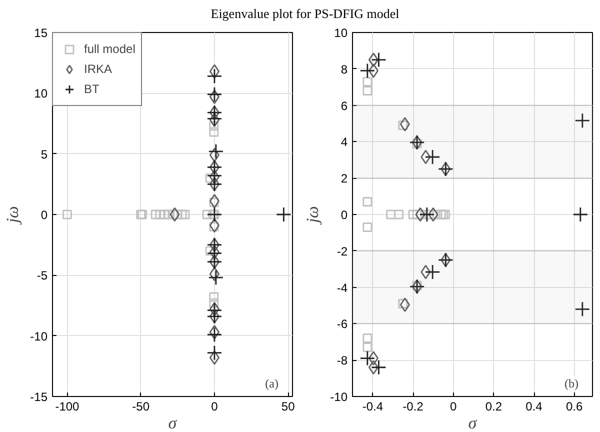 The height and width of the screenshot is (432, 600). What do you see at coordinates (344, 179) in the screenshot?
I see `y-tick-label: 2` at bounding box center [344, 179].